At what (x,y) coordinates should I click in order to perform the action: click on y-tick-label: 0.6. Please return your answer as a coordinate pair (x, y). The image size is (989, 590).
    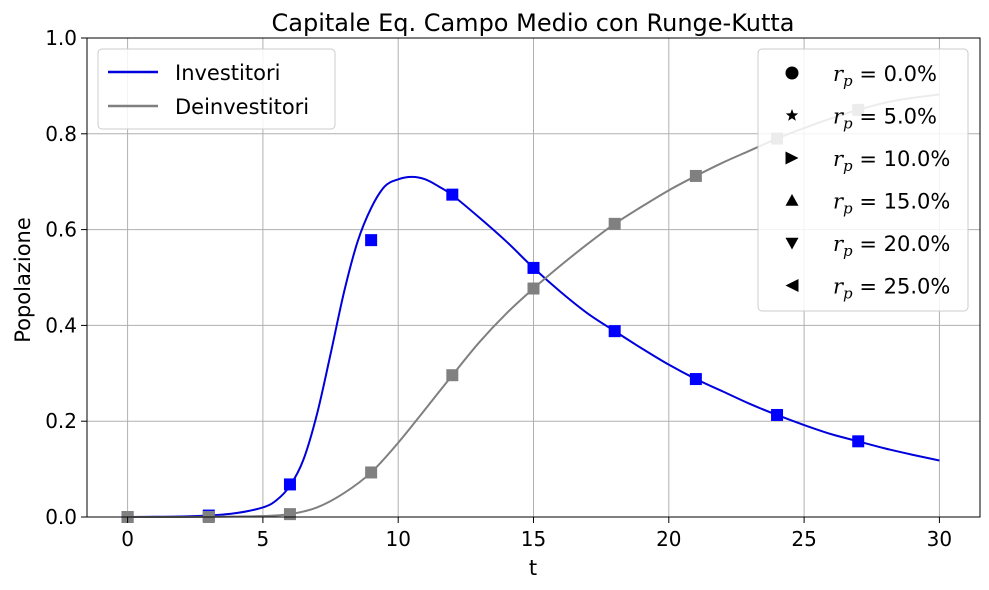
    Looking at the image, I should click on (61, 230).